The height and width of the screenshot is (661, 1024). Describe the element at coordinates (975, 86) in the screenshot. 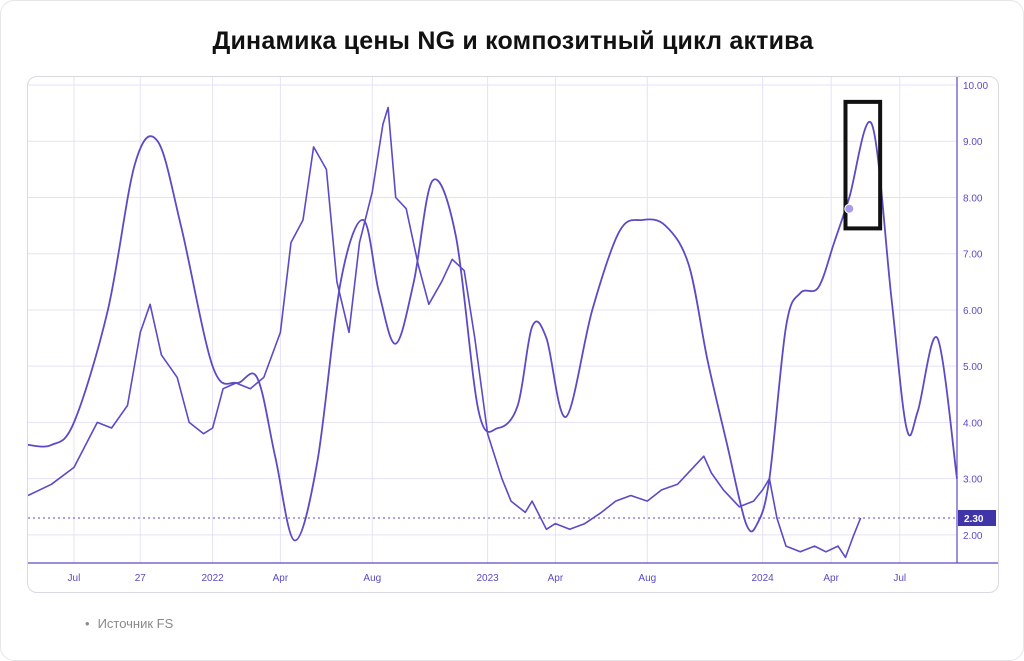

I see `y-tick-label: 10.00` at that location.